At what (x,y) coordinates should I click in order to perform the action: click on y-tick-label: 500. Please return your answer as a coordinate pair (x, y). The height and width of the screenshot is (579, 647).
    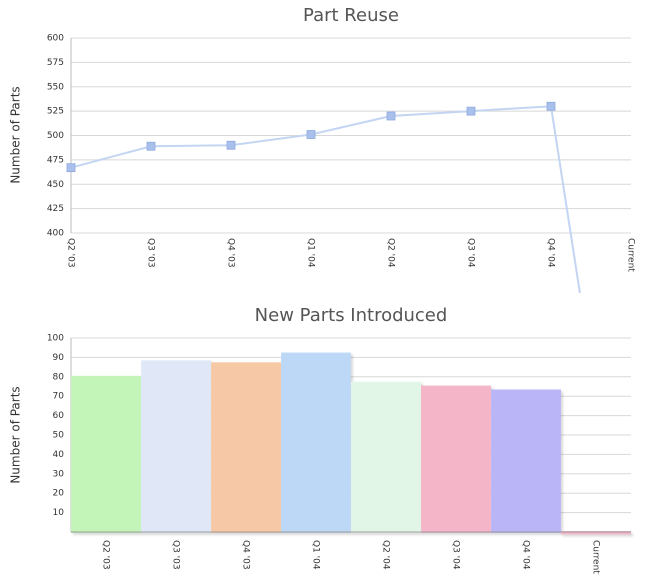
    Looking at the image, I should click on (55, 136).